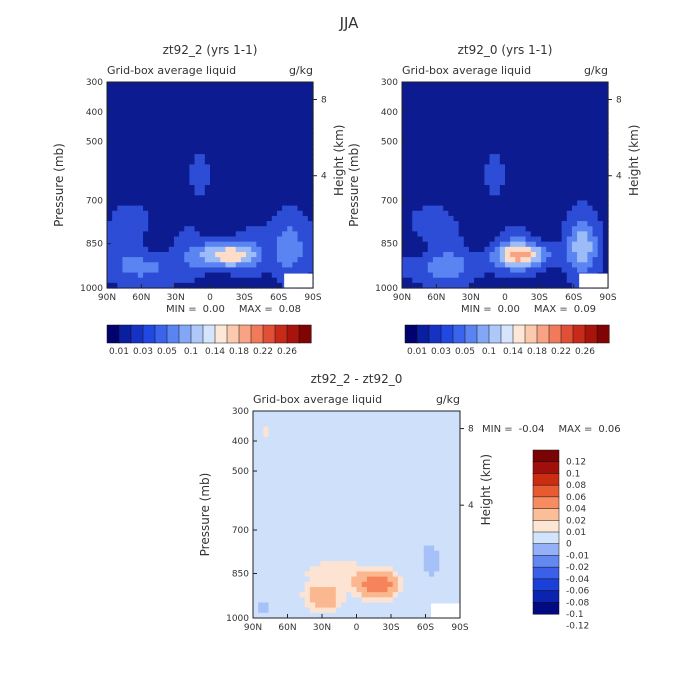 This screenshot has height=700, width=700. I want to click on x-tick-label: 30N, so click(322, 628).